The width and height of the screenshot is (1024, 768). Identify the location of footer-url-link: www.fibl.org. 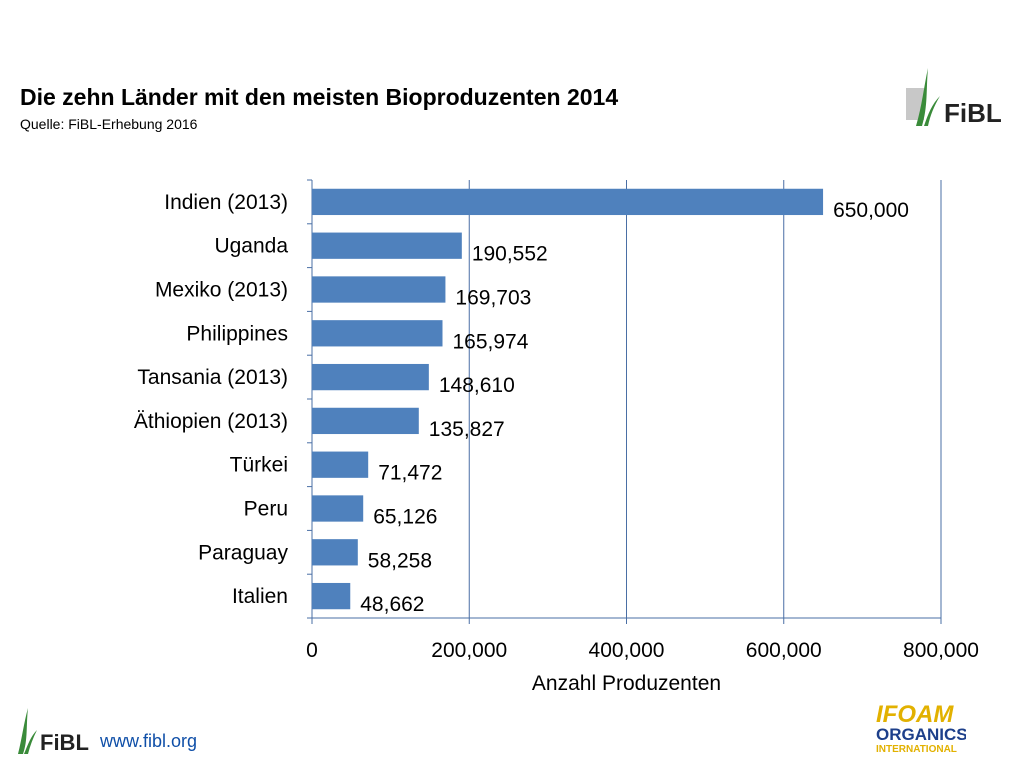
(149, 741).